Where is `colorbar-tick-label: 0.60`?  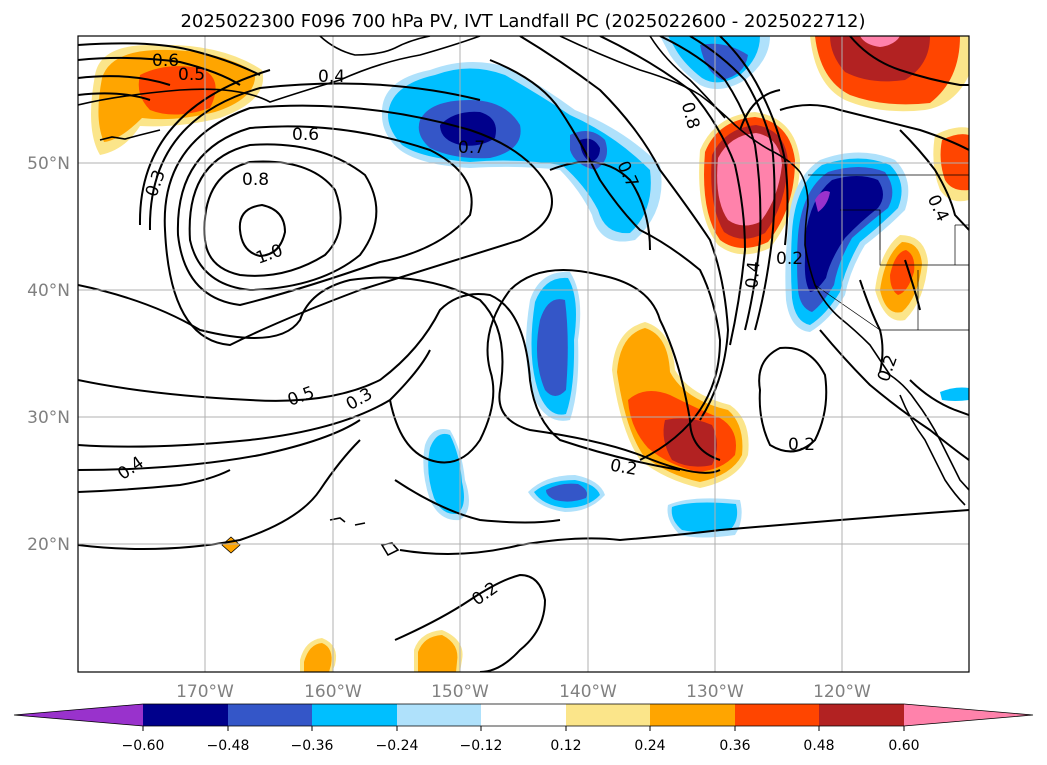
colorbar-tick-label: 0.60 is located at coordinates (903, 746).